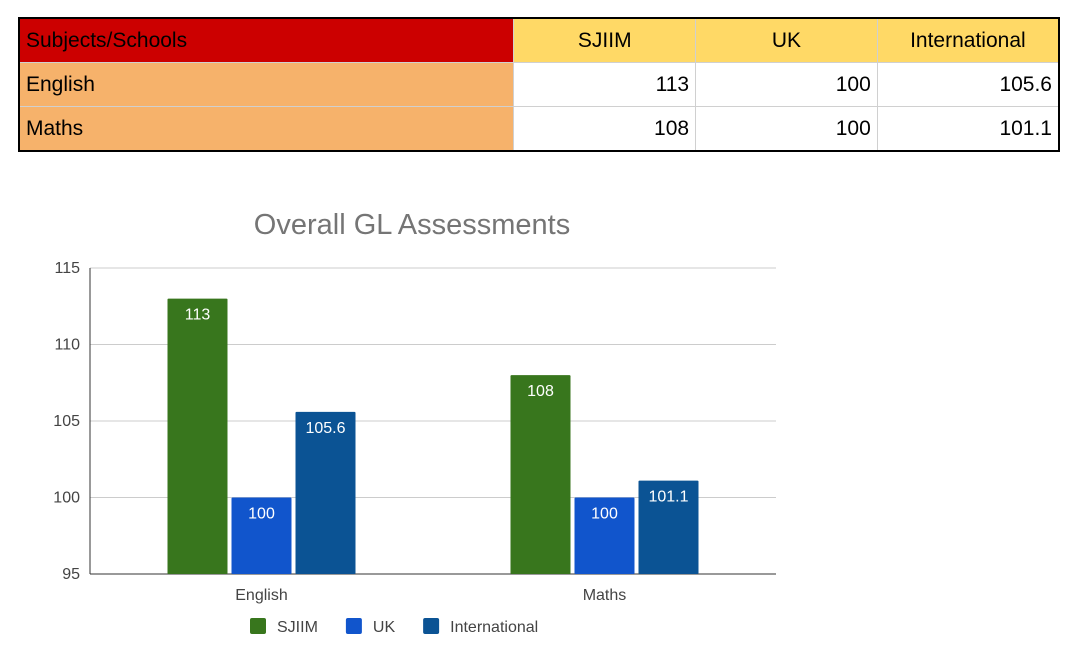 The image size is (1080, 665). I want to click on header-cell-sjiim: SJIIM, so click(605, 40).